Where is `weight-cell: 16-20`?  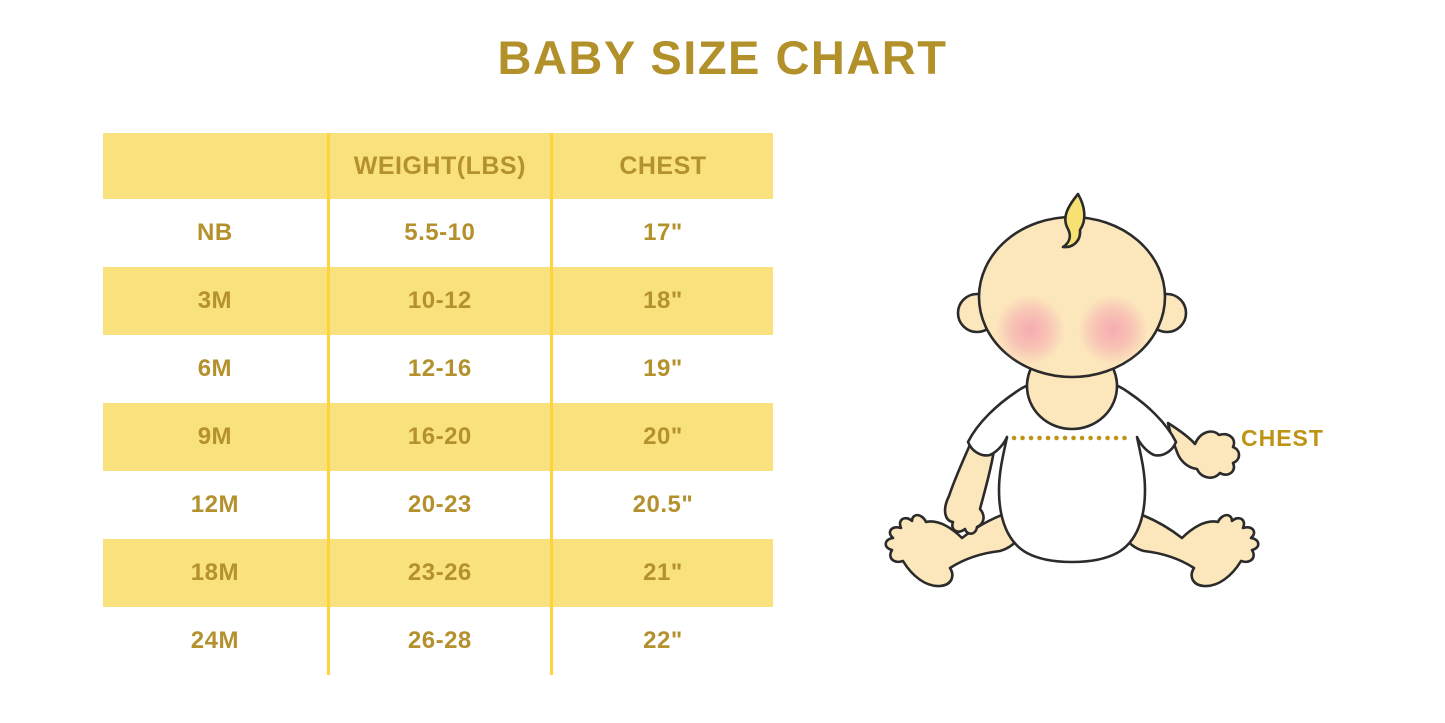 weight-cell: 16-20 is located at coordinates (438, 437).